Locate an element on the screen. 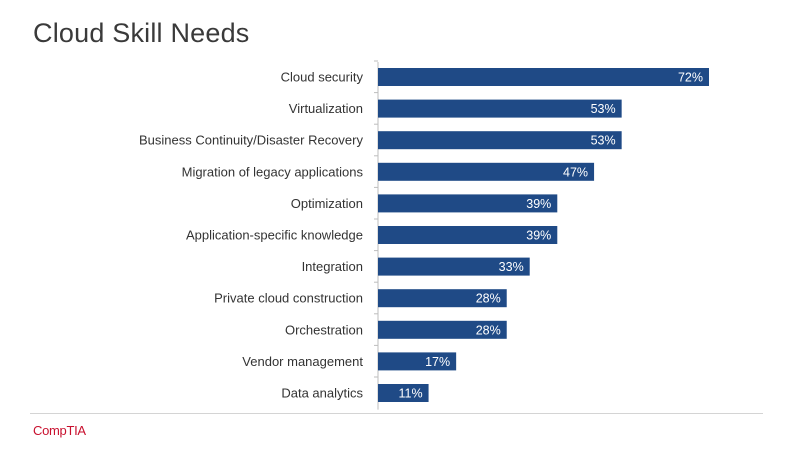 The width and height of the screenshot is (800, 450). data-label: 11% is located at coordinates (410, 394).